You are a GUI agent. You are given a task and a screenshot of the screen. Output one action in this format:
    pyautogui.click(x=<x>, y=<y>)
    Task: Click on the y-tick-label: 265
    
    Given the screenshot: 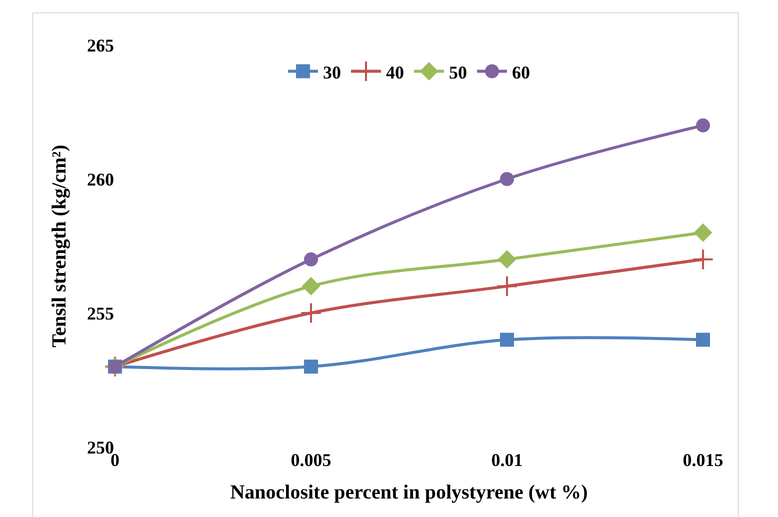 What is the action you would take?
    pyautogui.click(x=100, y=45)
    